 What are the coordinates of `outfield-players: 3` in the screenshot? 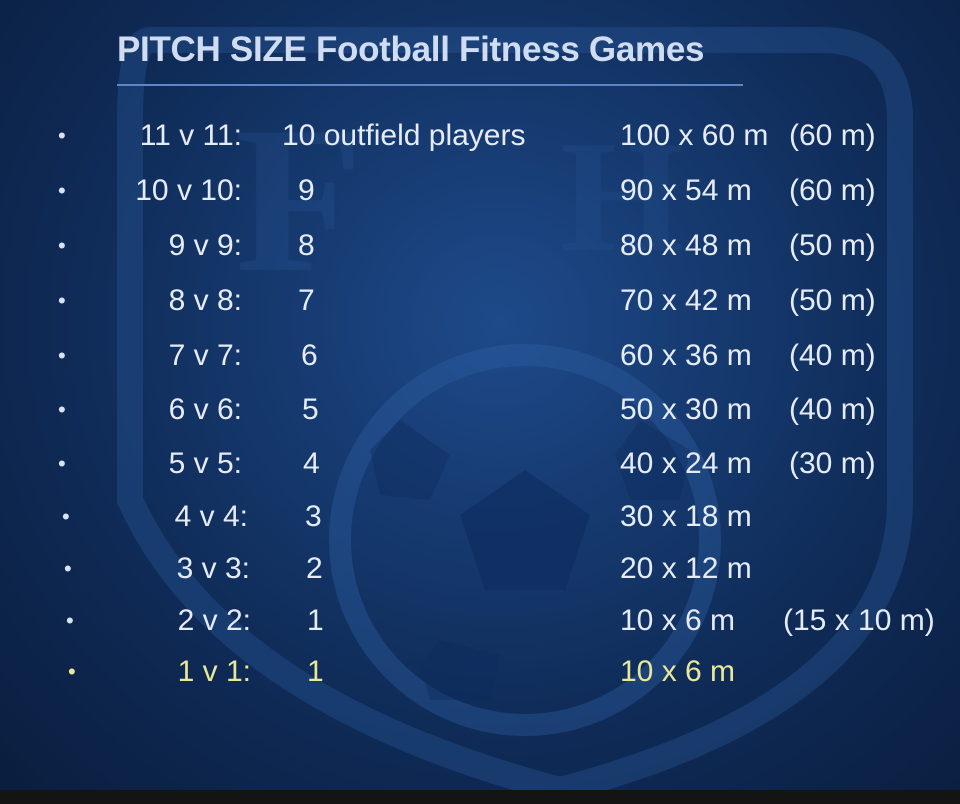 It's located at (313, 516).